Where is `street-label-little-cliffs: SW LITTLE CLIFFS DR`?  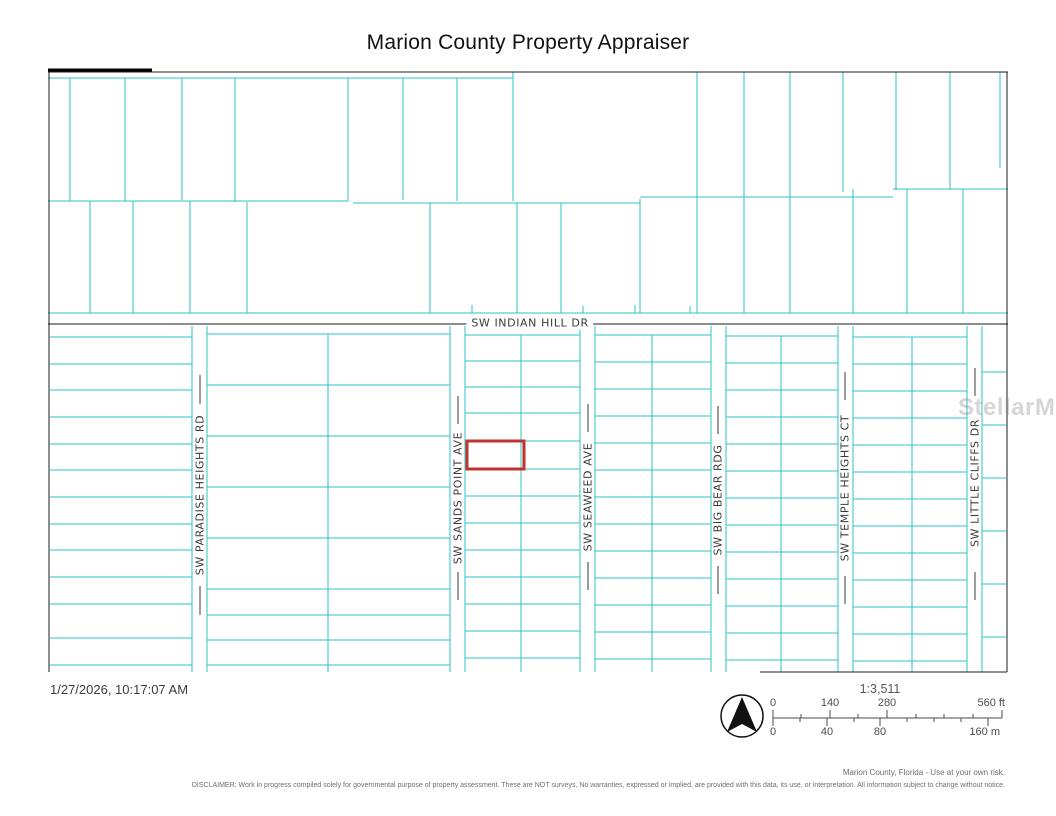 street-label-little-cliffs: SW LITTLE CLIFFS DR is located at coordinates (975, 483).